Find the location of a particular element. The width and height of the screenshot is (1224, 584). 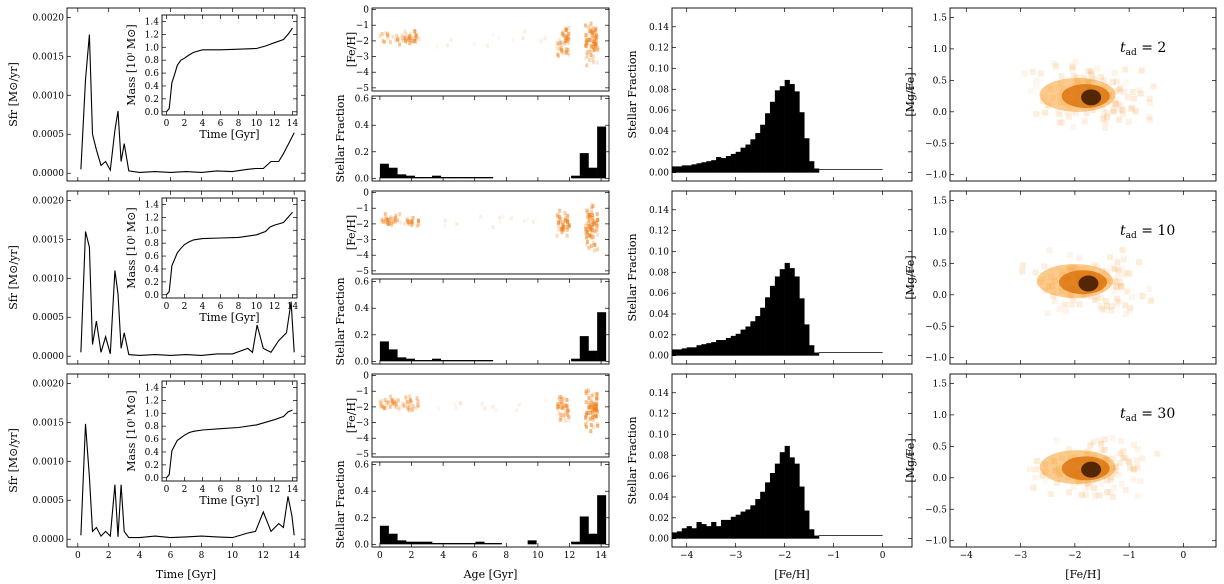

y-tick-label: −1.0 is located at coordinates (936, 176).